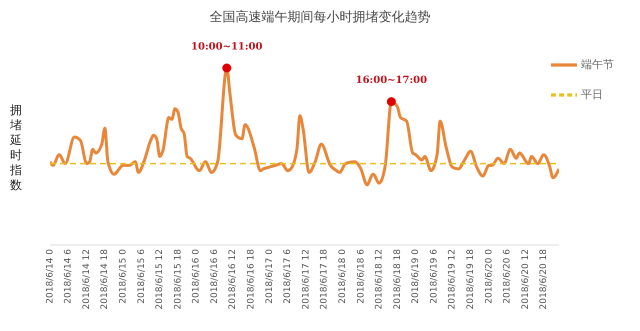  Describe the element at coordinates (325, 279) in the screenshot. I see `x-tick-label: 2018/6/17 18` at that location.